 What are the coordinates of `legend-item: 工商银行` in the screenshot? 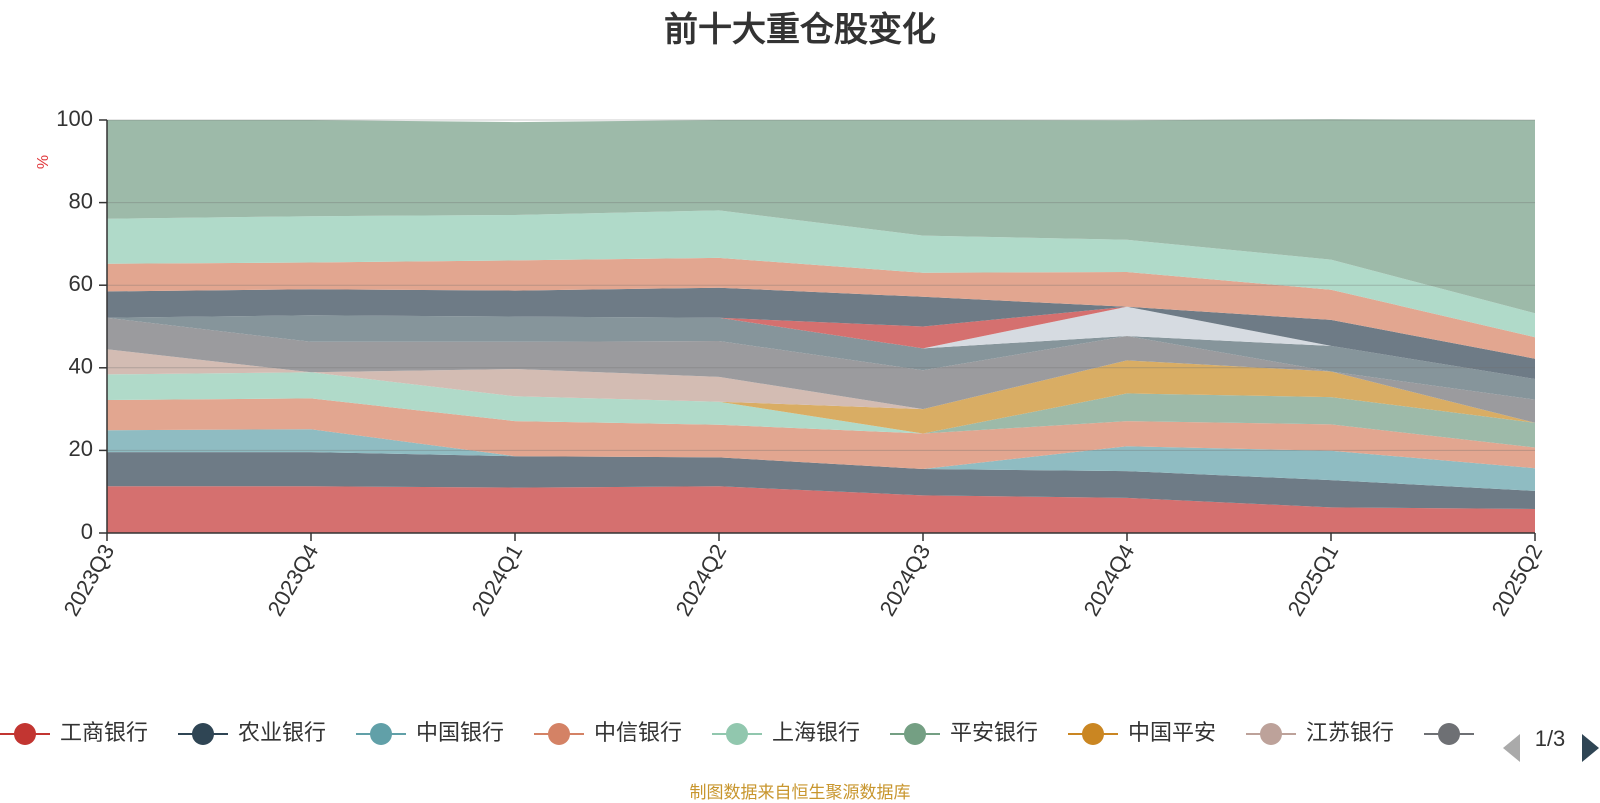 It's located at (74, 732).